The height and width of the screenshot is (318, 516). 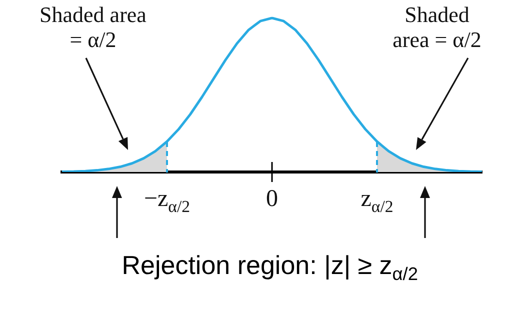 I want to click on x-tick-label: 0, so click(x=272, y=199).